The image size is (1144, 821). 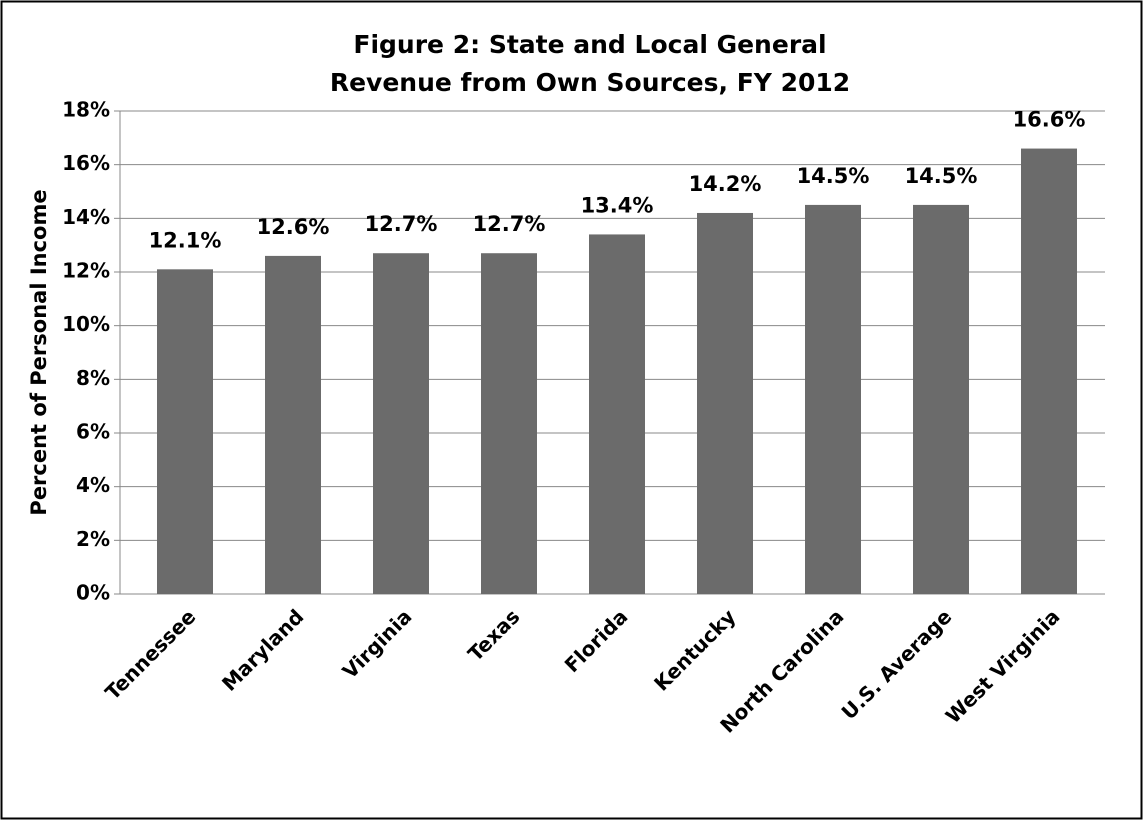 I want to click on y-tick-label: 18%, so click(x=86, y=110).